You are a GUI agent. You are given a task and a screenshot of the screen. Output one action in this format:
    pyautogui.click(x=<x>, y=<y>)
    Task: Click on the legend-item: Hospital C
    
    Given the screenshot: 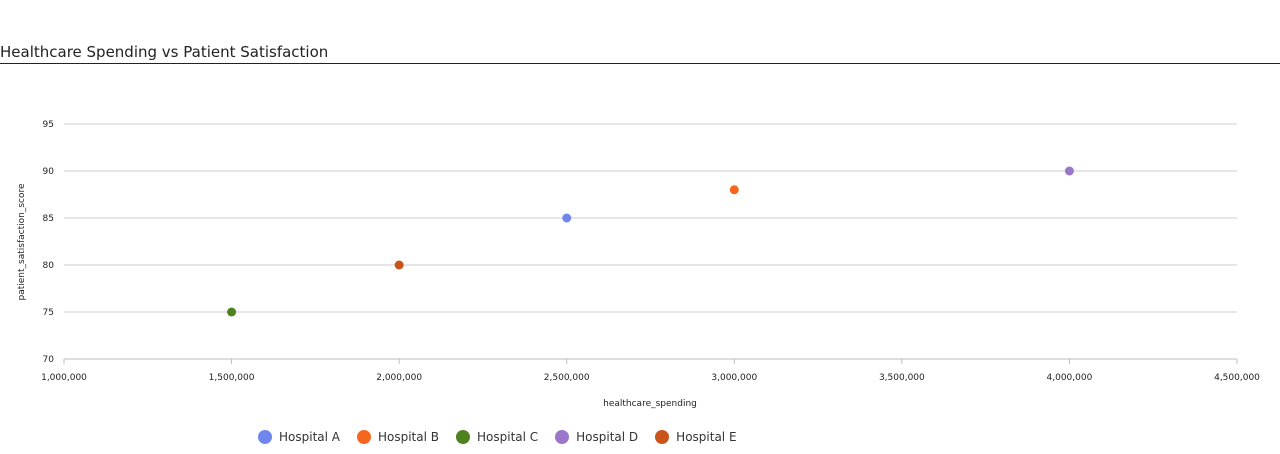 What is the action you would take?
    pyautogui.click(x=497, y=437)
    